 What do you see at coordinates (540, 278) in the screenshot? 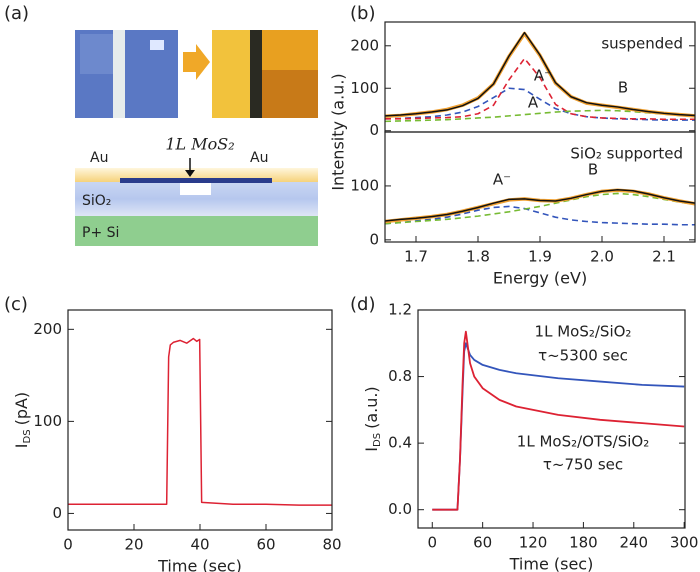
I see `x-axis-label: Energy (eV)` at bounding box center [540, 278].